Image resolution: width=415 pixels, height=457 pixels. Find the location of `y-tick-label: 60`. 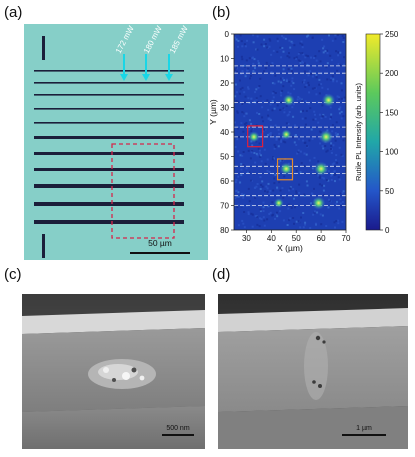

y-tick-label: 60 is located at coordinates (224, 181).